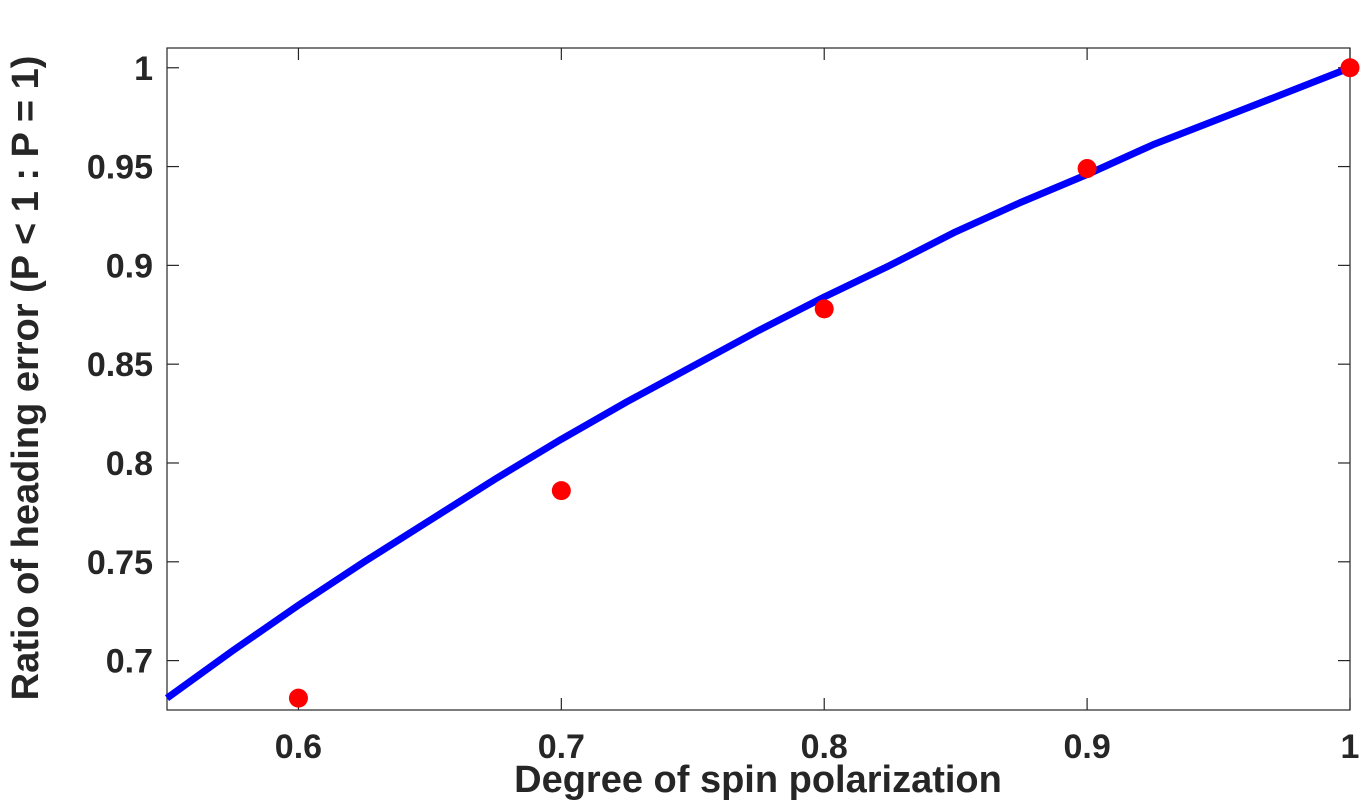 The height and width of the screenshot is (802, 1370). I want to click on y-axis-title: Ratio of heading error (P < 1 : P = 1), so click(26, 378).